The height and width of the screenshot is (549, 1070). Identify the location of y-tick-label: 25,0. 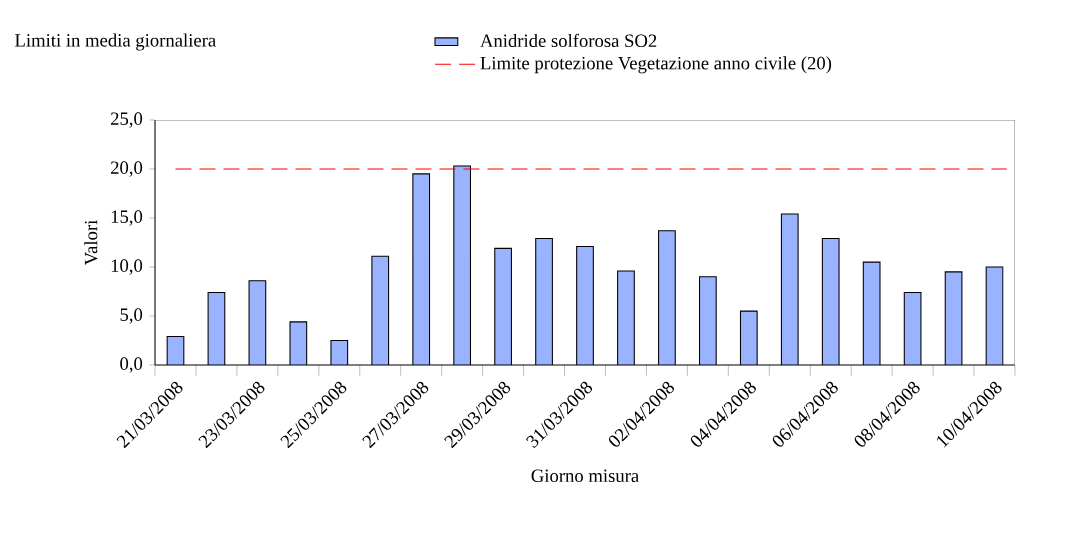
(126, 120).